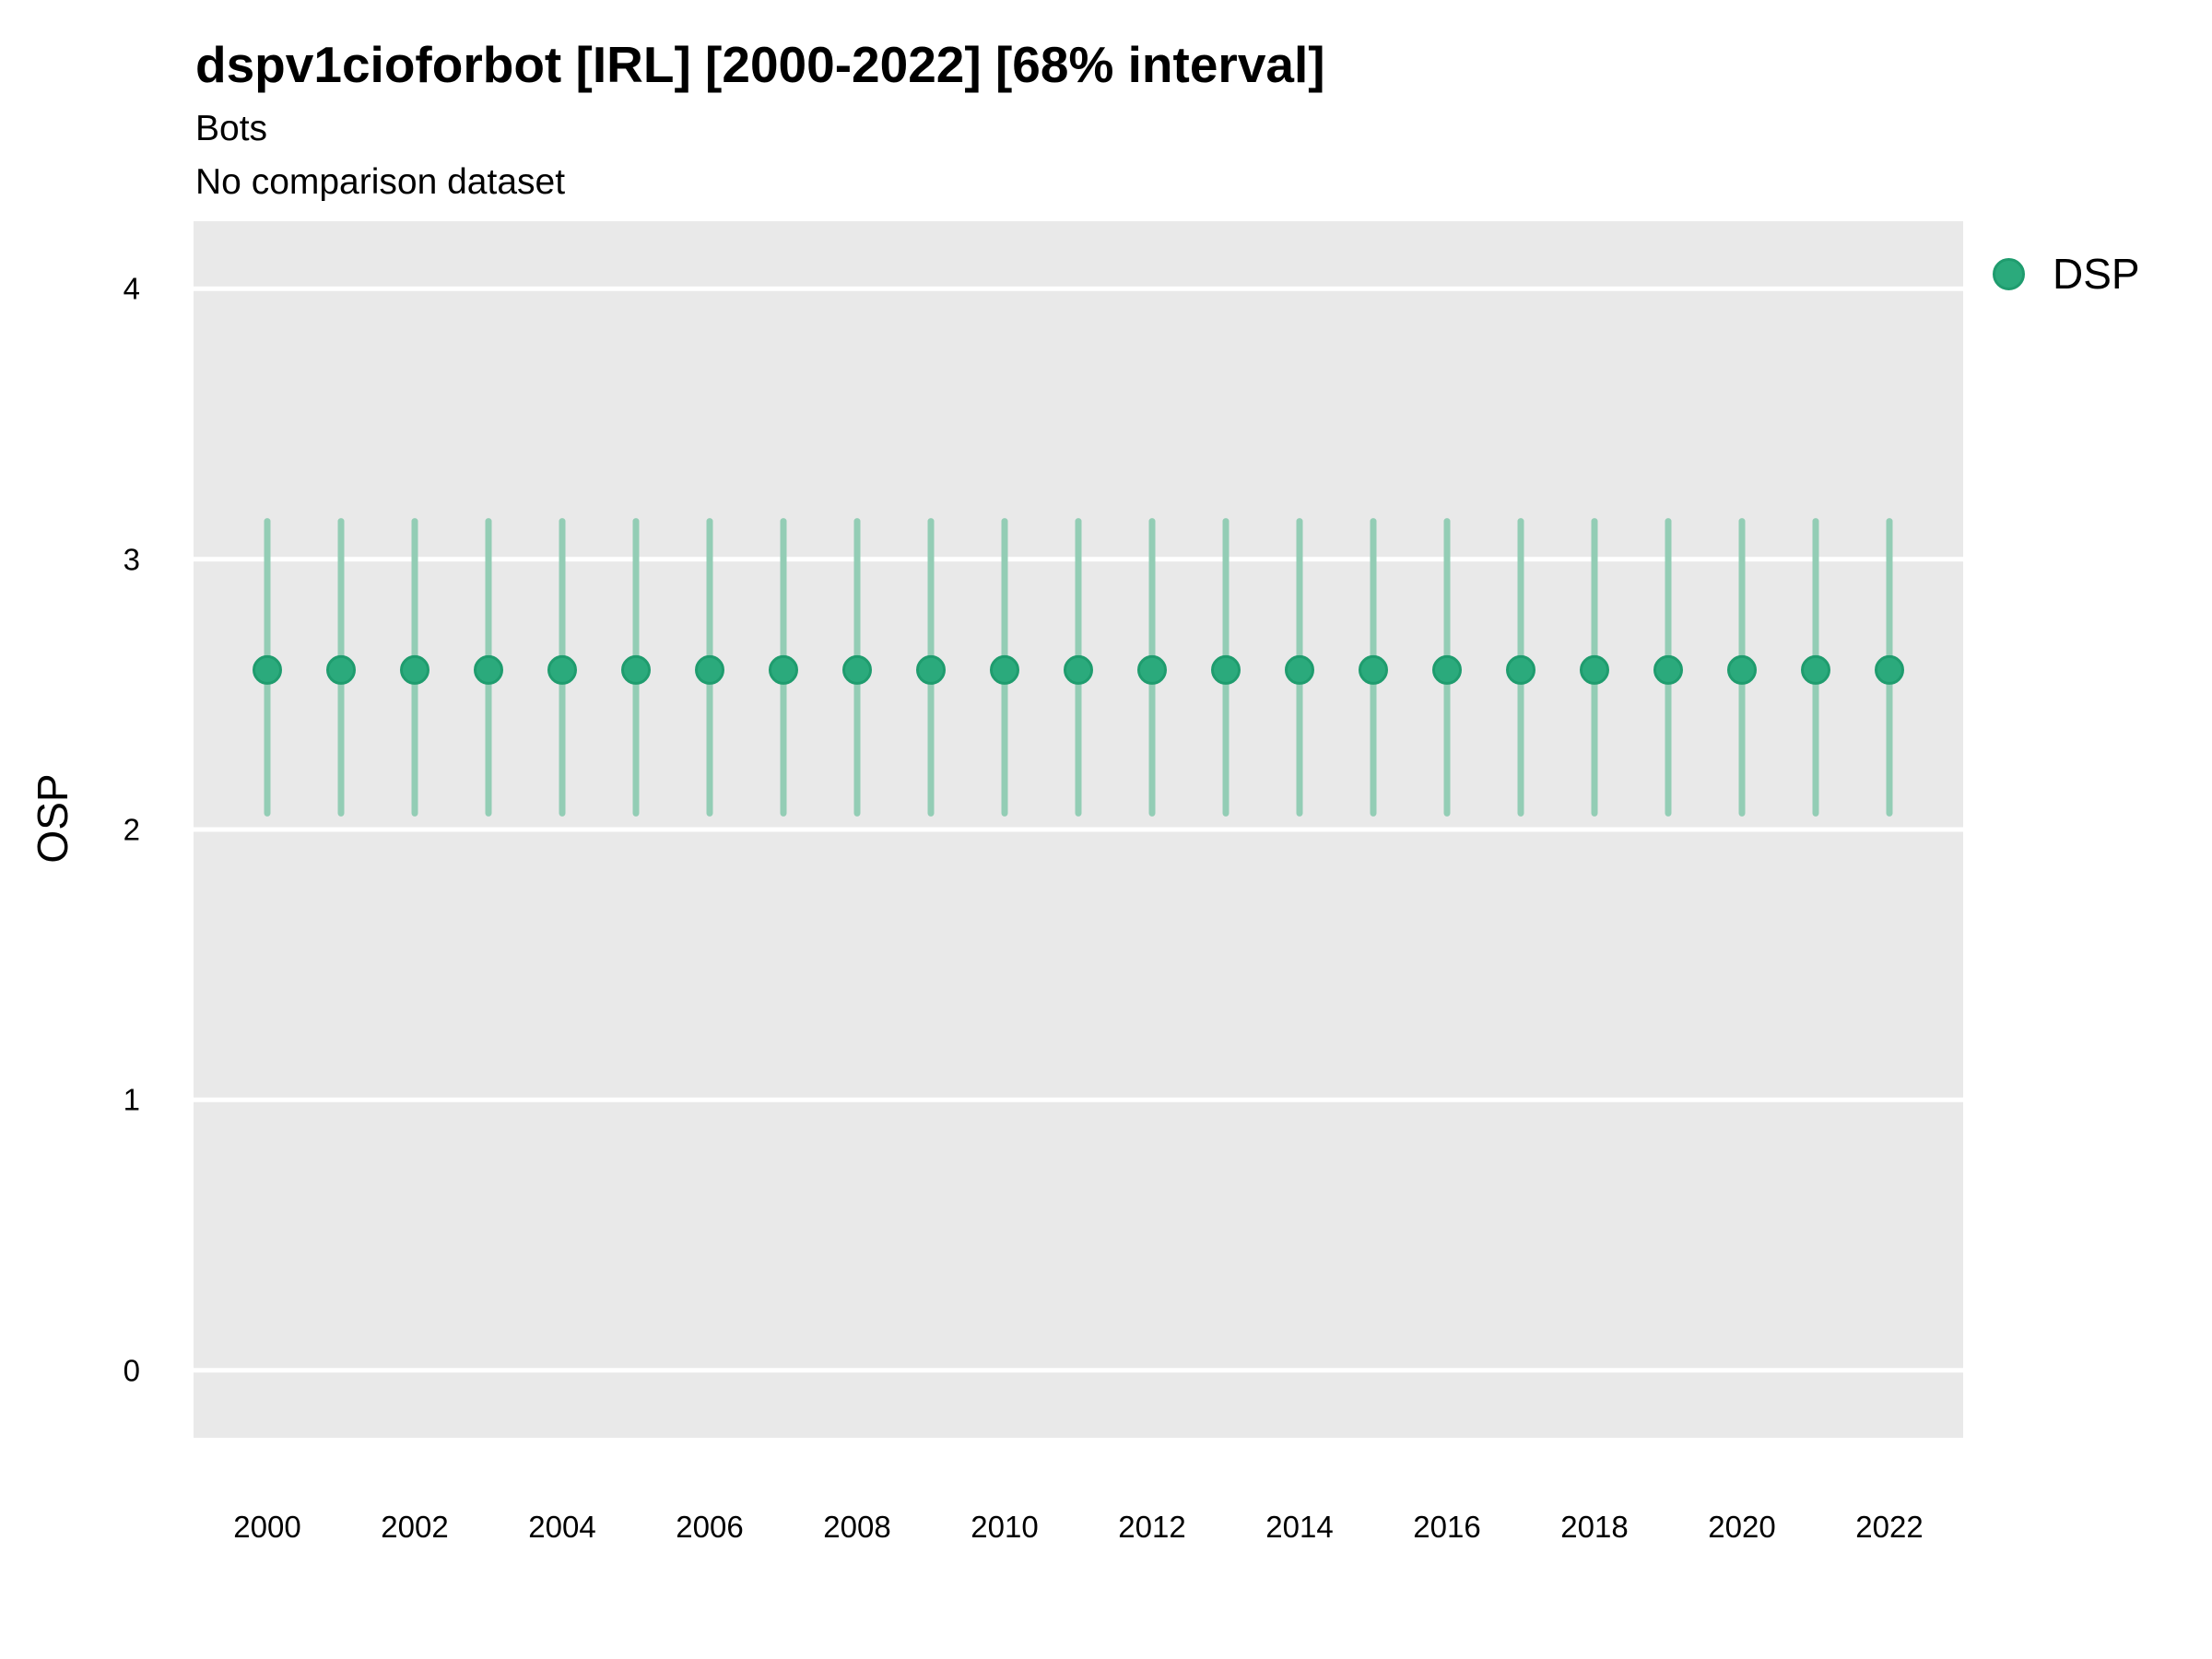 The width and height of the screenshot is (2212, 1659). I want to click on data-point-2022, so click(1889, 669).